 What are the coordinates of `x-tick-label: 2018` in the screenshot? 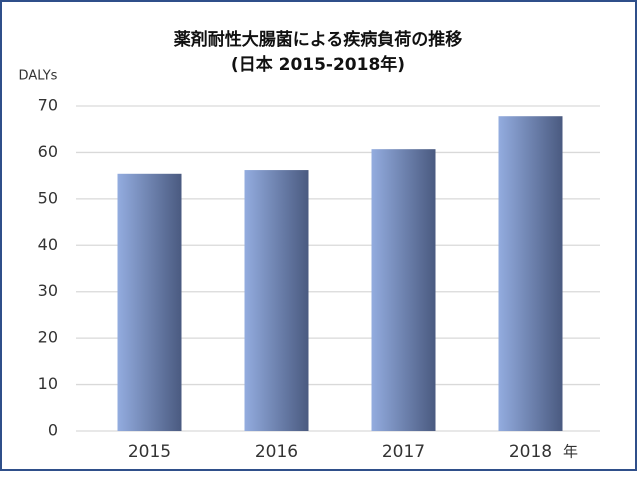 It's located at (530, 452).